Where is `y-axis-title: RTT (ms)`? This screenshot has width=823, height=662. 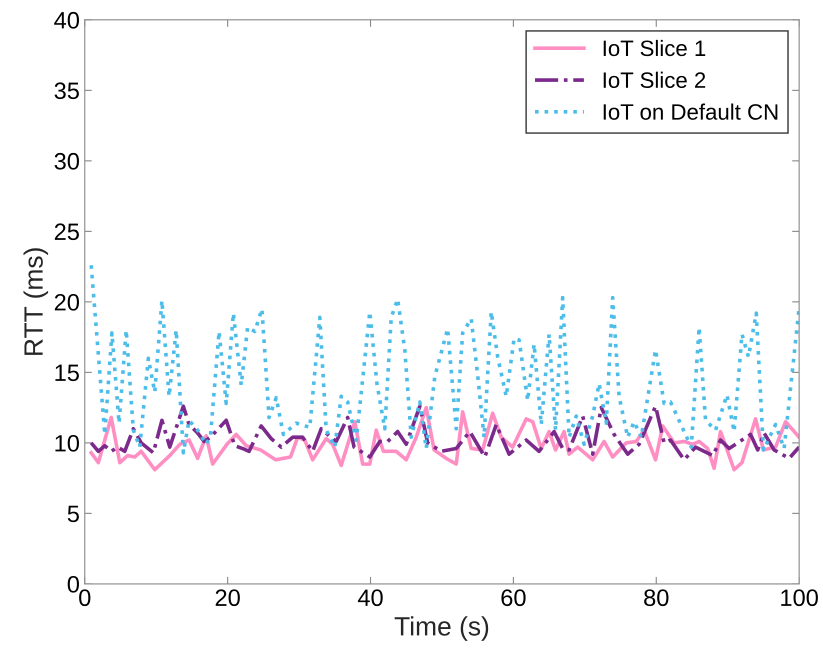 y-axis-title: RTT (ms) is located at coordinates (35, 301).